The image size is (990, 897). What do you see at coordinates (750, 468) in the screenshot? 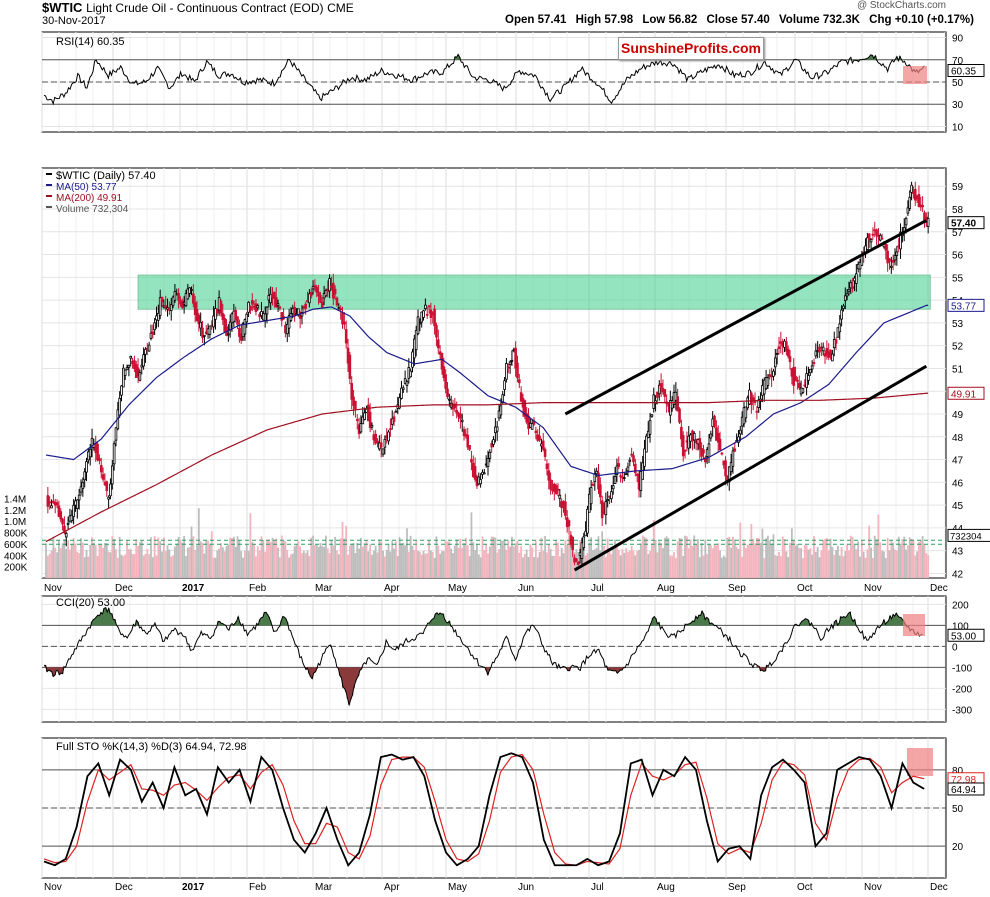
I see `trendline` at bounding box center [750, 468].